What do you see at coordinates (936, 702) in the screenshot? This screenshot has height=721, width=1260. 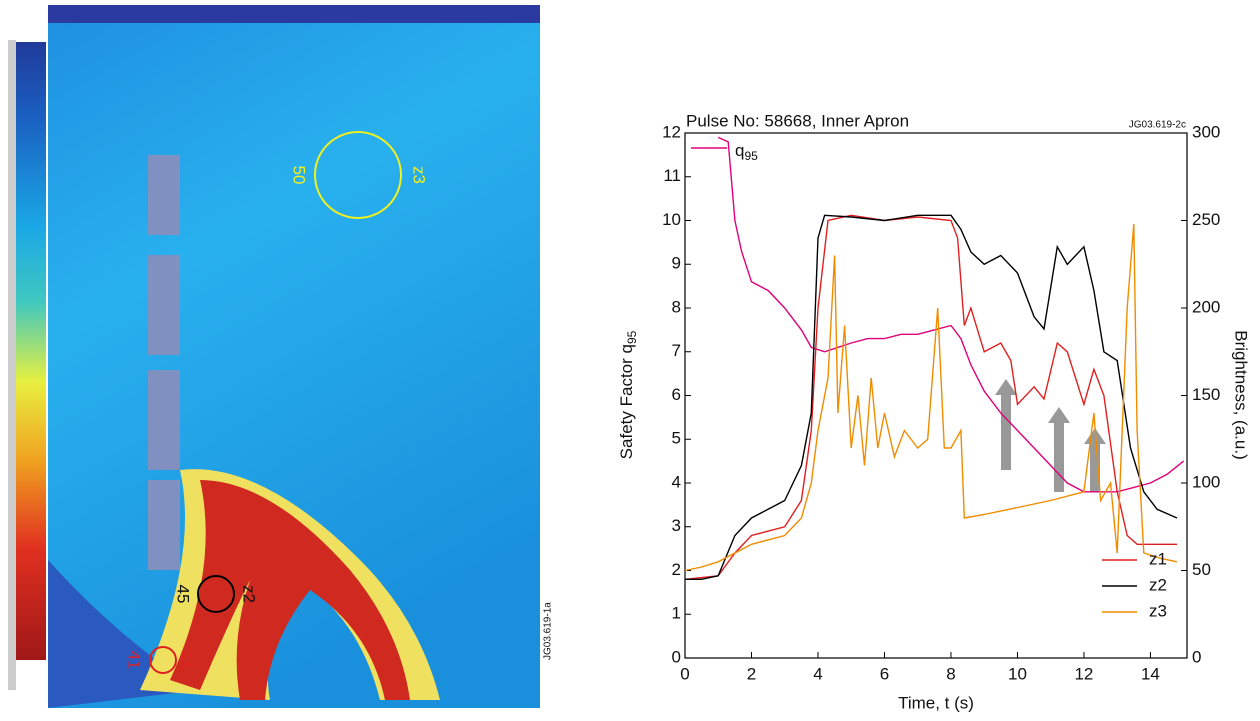 I see `x-axis-label: Time, t (s)` at bounding box center [936, 702].